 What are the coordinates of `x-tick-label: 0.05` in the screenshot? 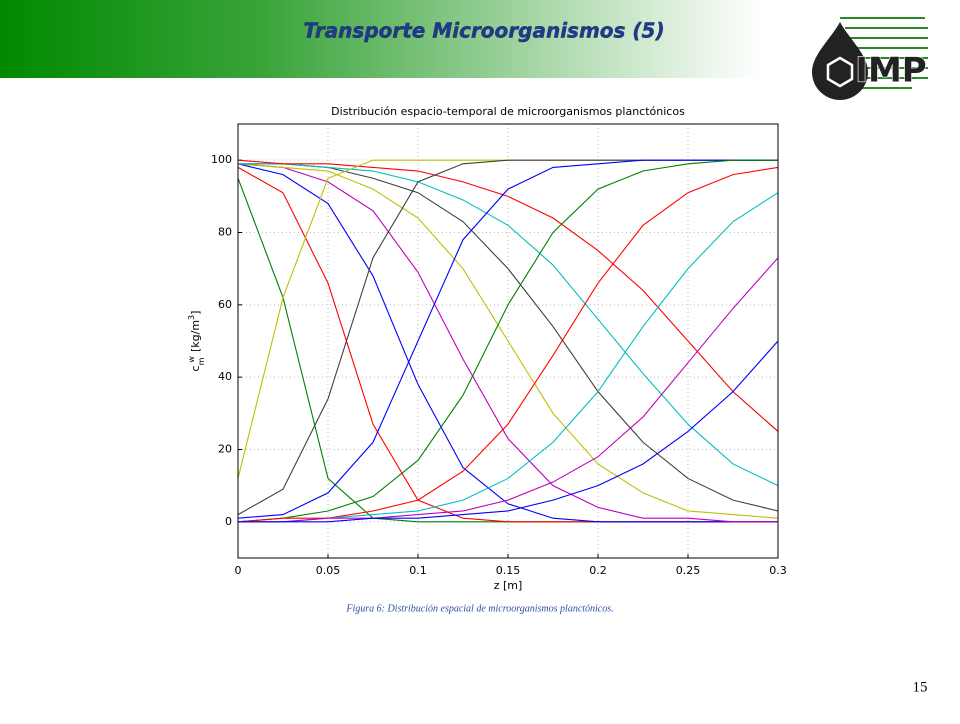 It's located at (328, 570).